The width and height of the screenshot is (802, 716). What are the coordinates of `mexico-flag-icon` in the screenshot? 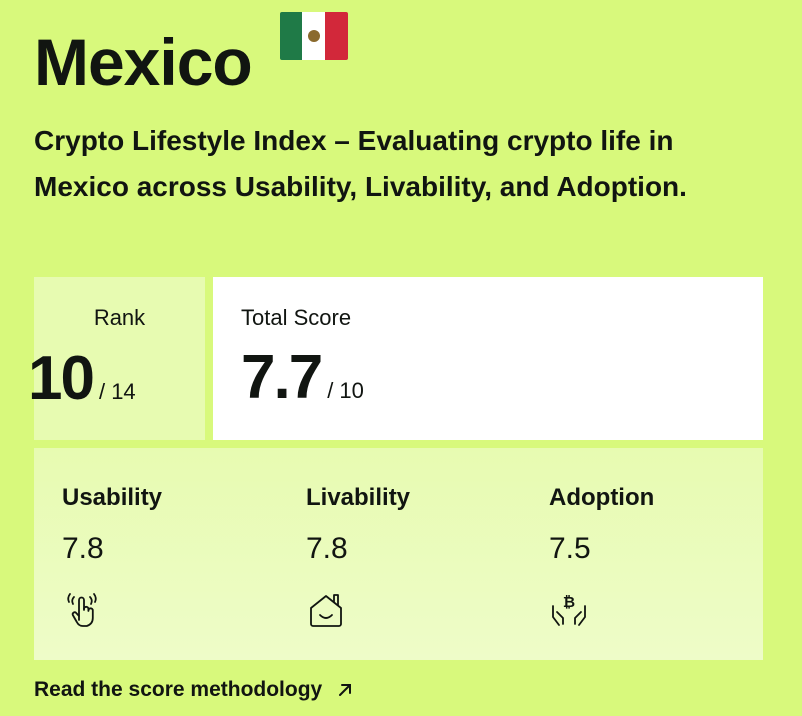 It's located at (313, 36).